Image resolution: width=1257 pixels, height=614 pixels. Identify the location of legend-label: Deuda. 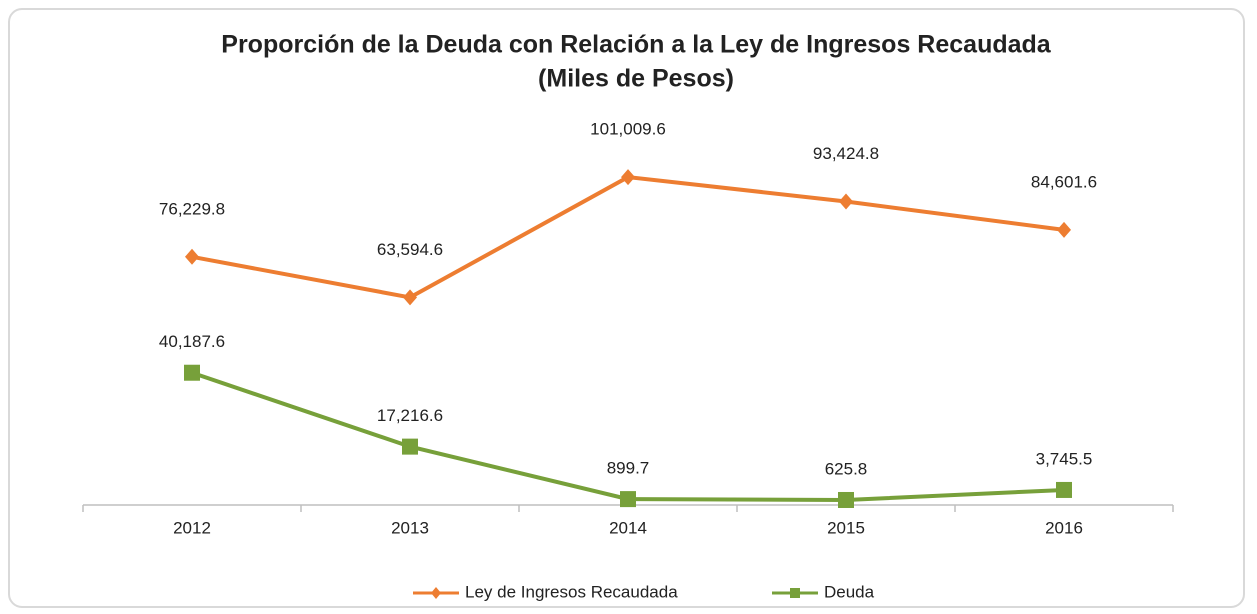
(849, 591).